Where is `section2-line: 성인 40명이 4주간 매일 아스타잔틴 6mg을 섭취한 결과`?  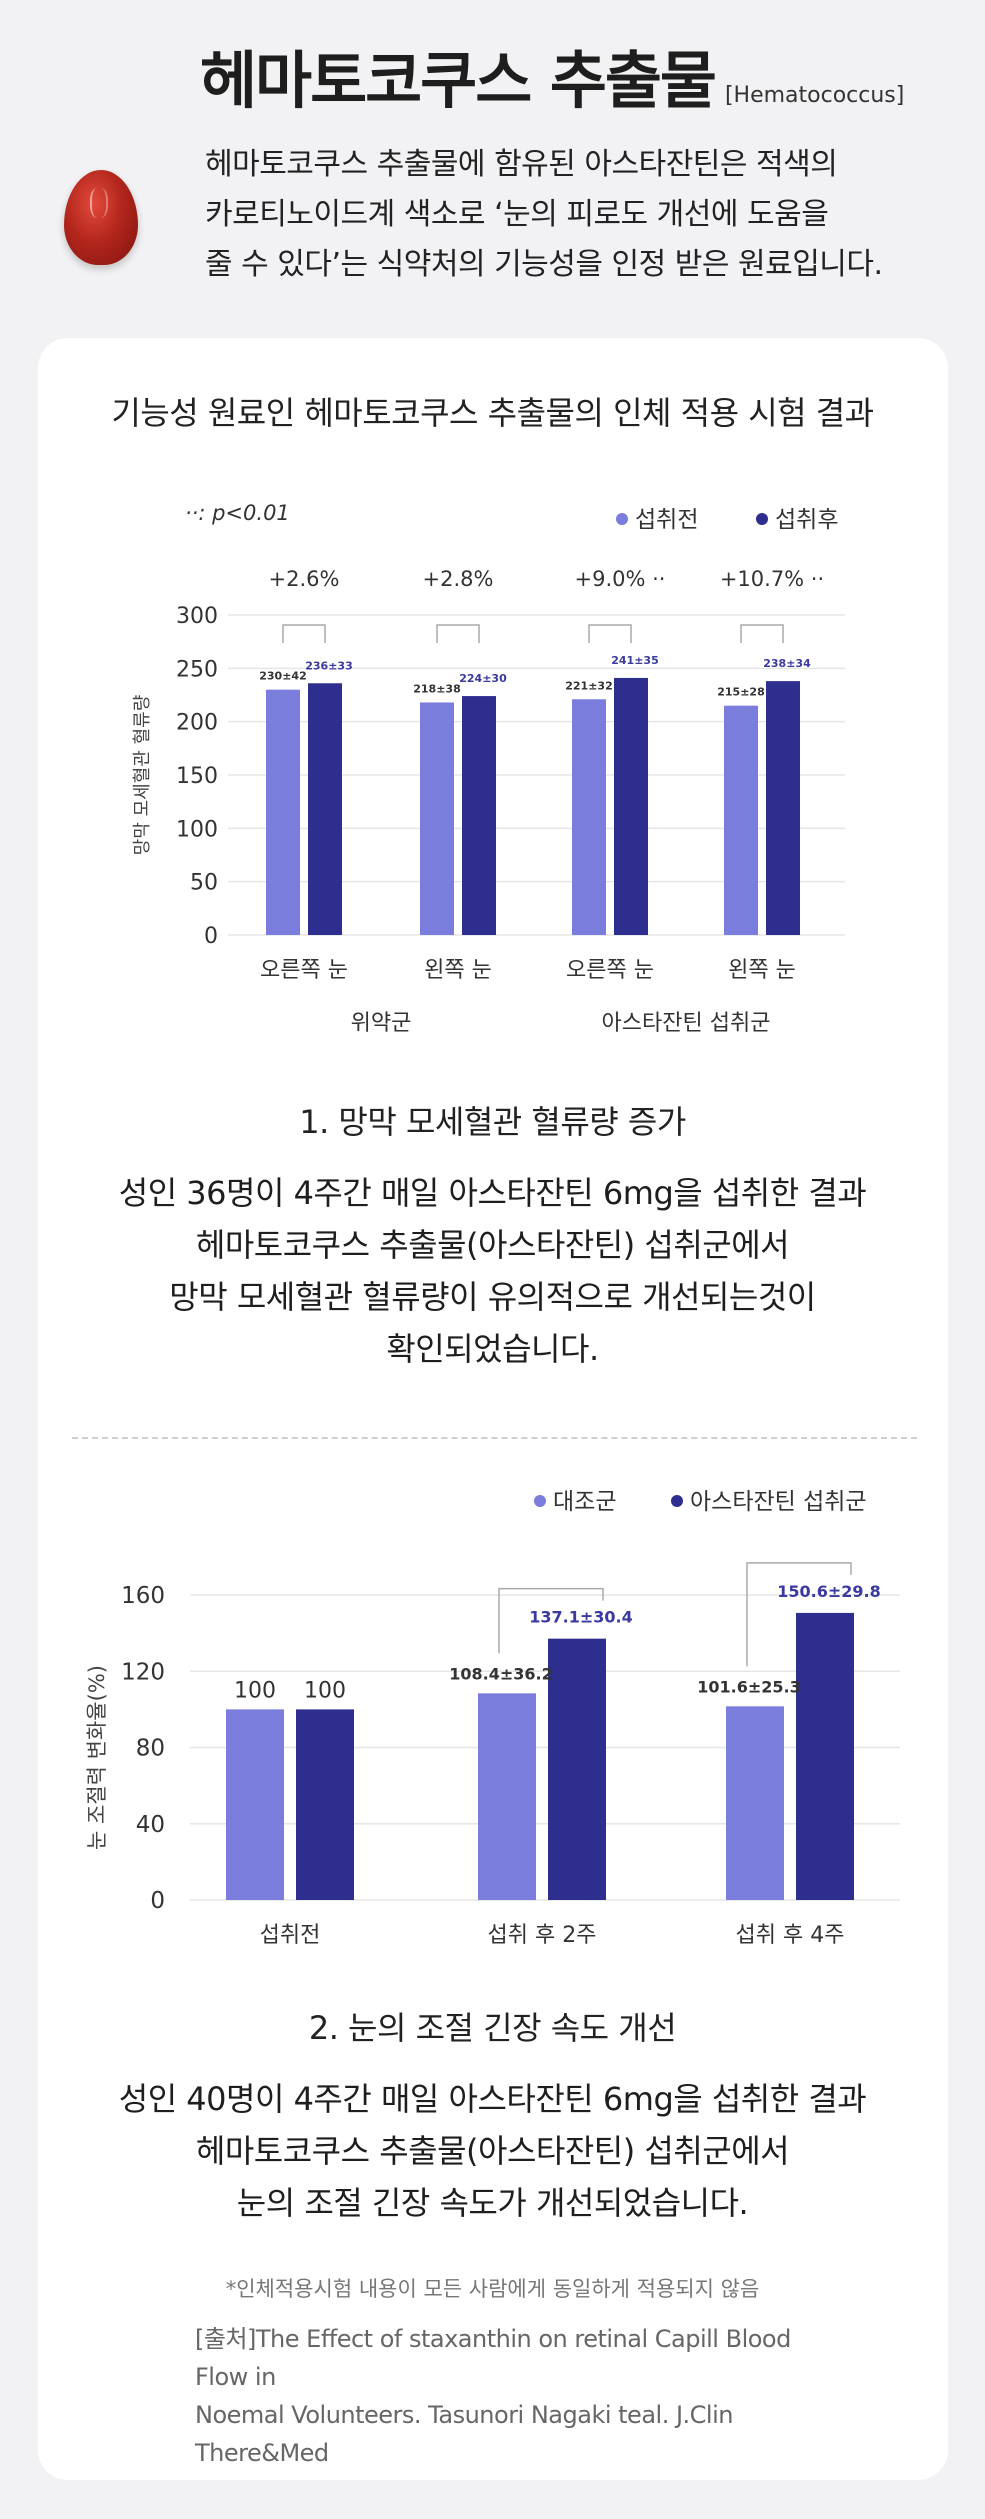
section2-line: 성인 40명이 4주간 매일 아스타잔틴 6mg을 섭취한 결과 is located at coordinates (492, 2099).